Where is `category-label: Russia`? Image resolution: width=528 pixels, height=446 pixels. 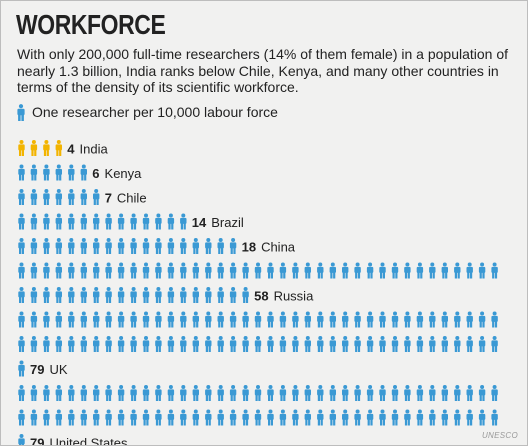 category-label: Russia is located at coordinates (294, 296).